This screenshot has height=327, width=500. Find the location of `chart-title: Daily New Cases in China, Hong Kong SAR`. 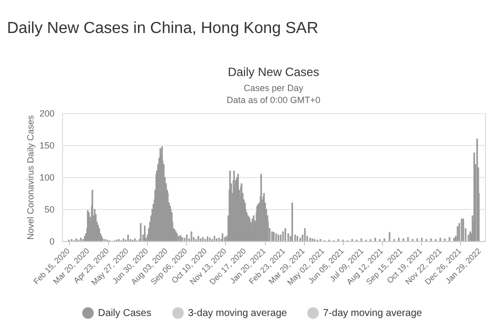

chart-title: Daily New Cases in China, Hong Kong SAR is located at coordinates (162, 28).